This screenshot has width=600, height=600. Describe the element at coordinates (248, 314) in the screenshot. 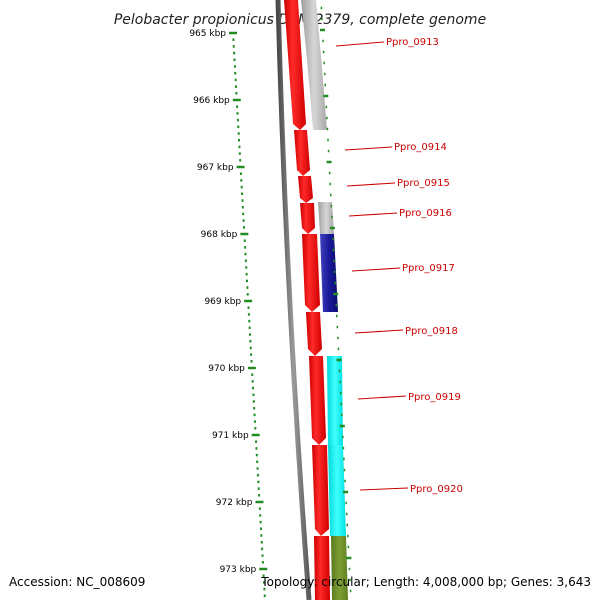

I see `kbp-ruler` at that location.